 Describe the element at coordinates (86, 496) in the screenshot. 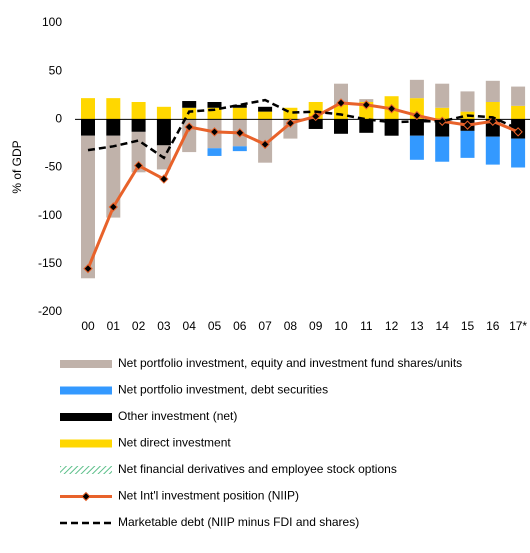

I see `legend-marker` at that location.